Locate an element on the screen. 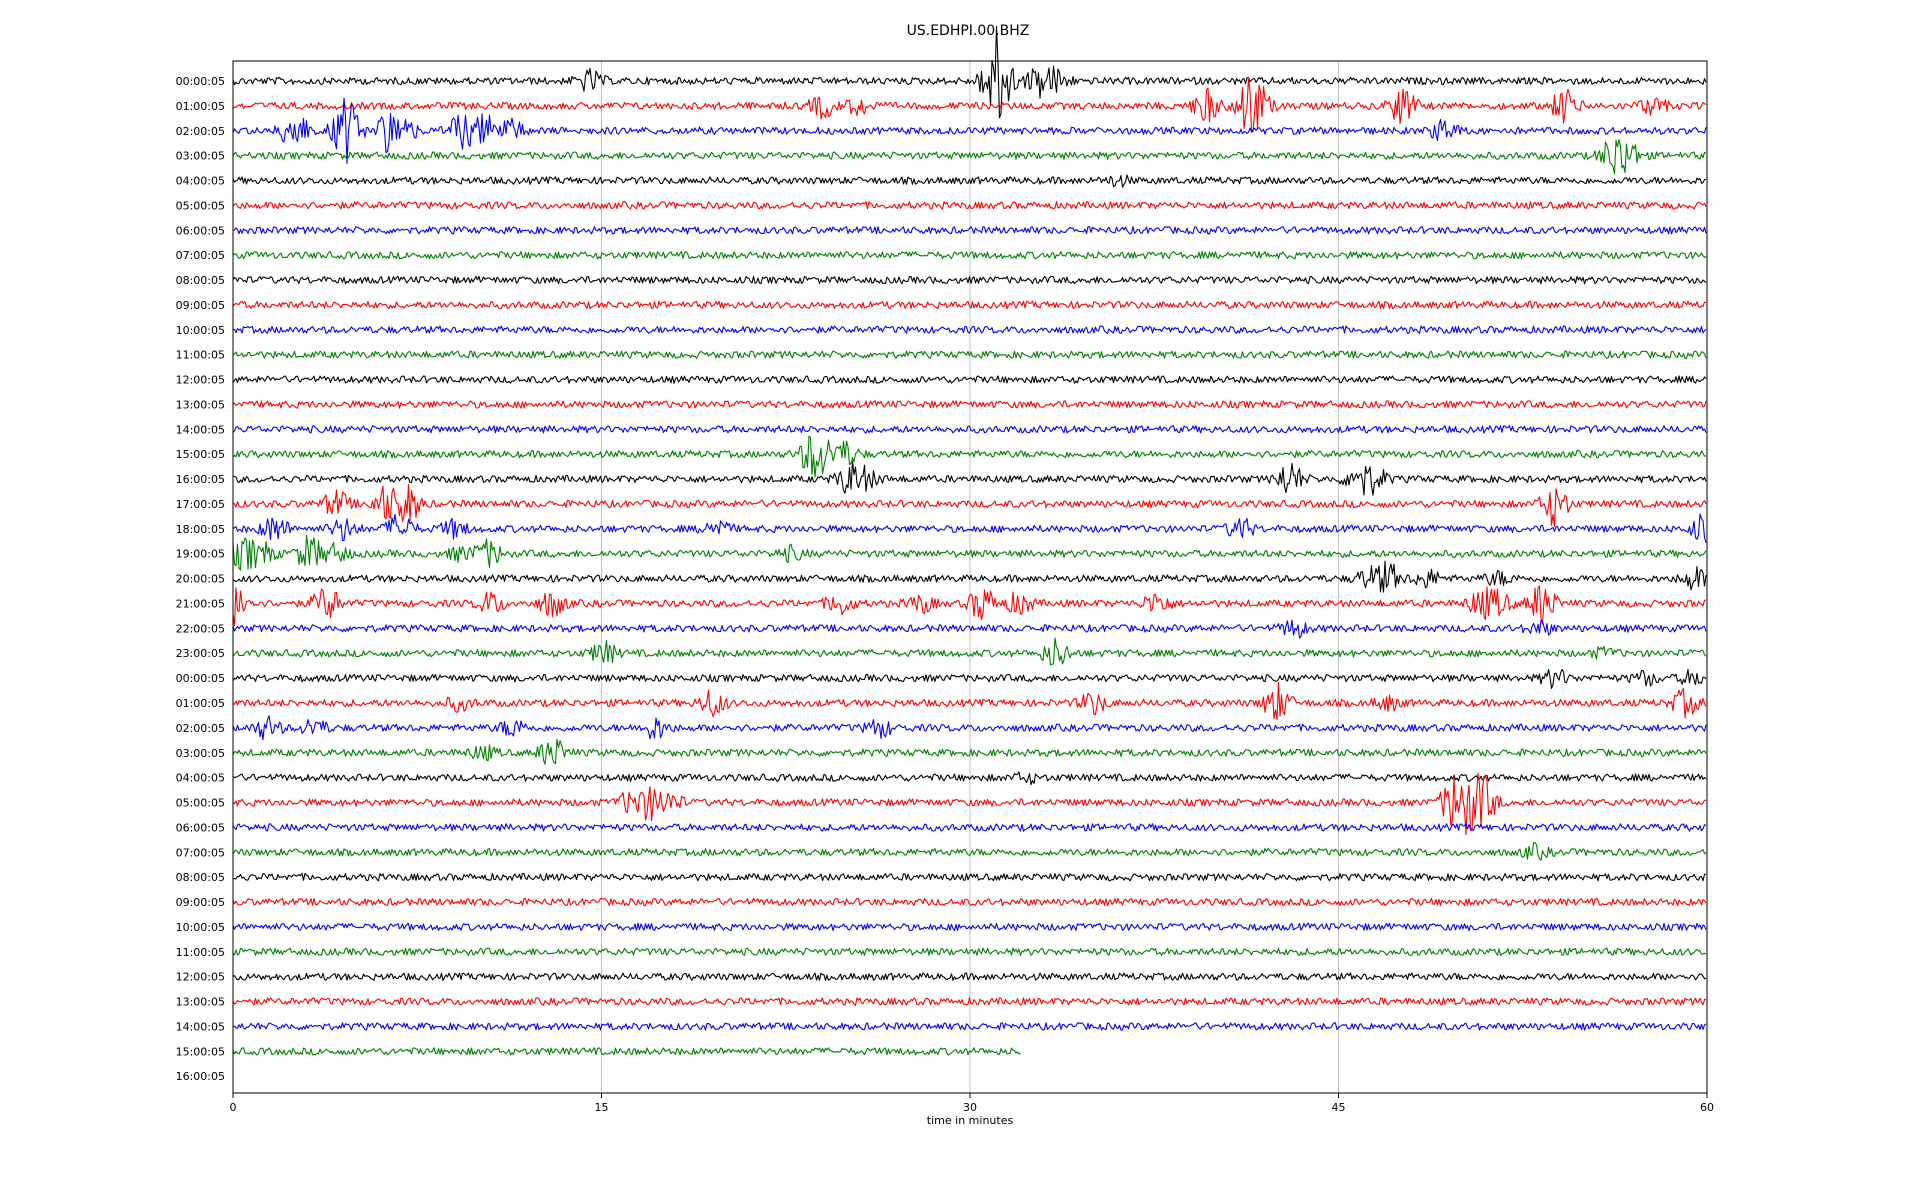 Image resolution: width=1920 pixels, height=1200 pixels. x-tick-label-0: 0 is located at coordinates (233, 1107).